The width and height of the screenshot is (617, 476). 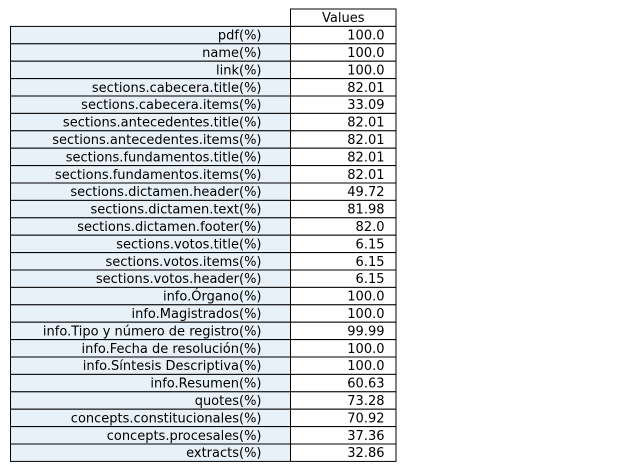 What do you see at coordinates (197, 314) in the screenshot?
I see `row-label: info.Magistrados(%)` at bounding box center [197, 314].